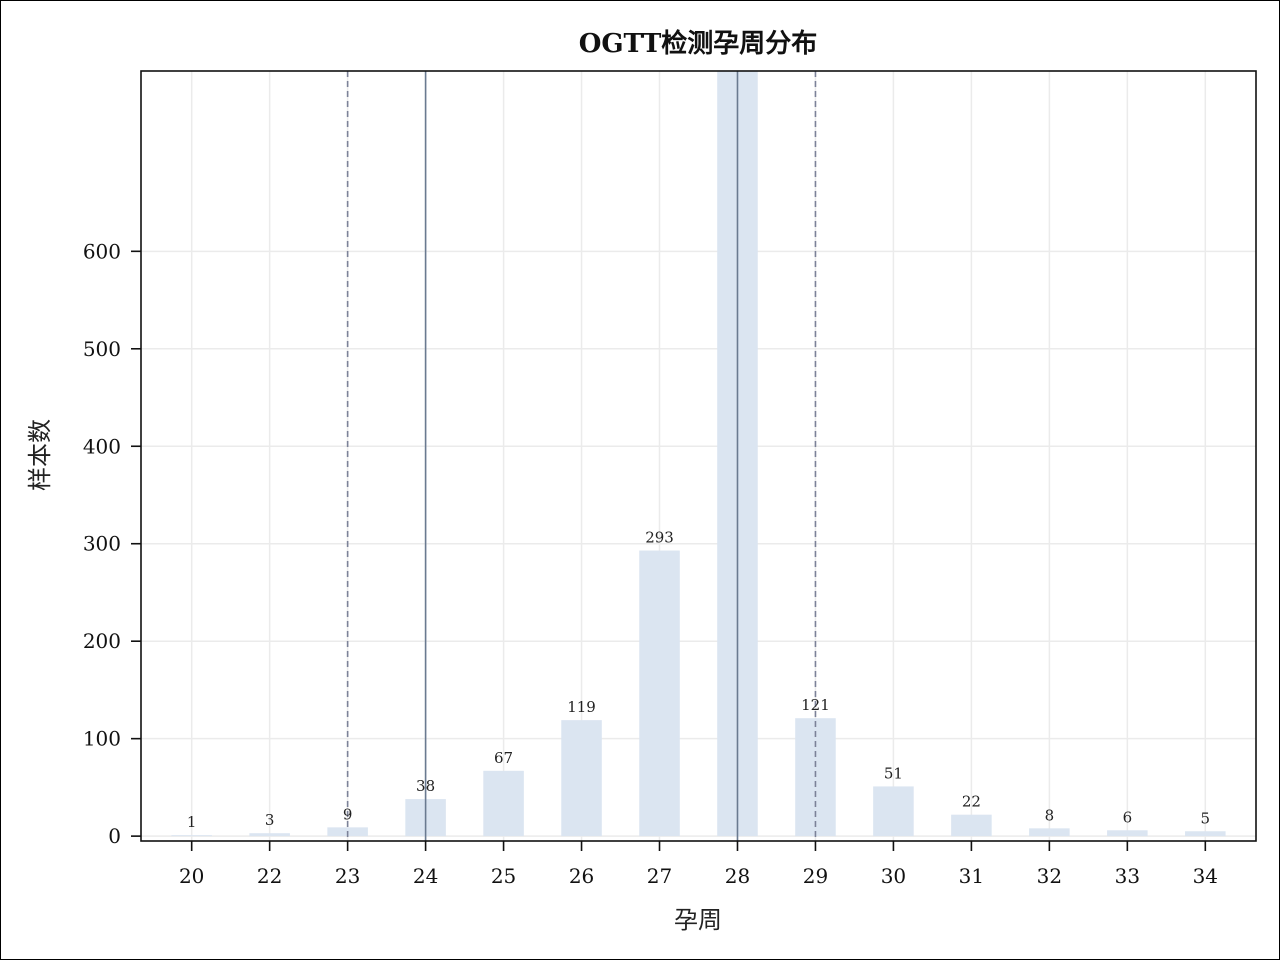  I want to click on data-label: 8, so click(1050, 815).